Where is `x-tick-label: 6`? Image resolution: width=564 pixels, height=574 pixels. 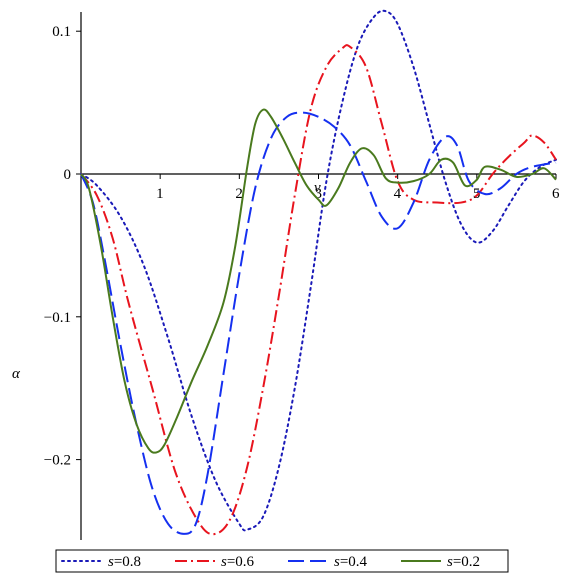
x-tick-label: 6 is located at coordinates (556, 194).